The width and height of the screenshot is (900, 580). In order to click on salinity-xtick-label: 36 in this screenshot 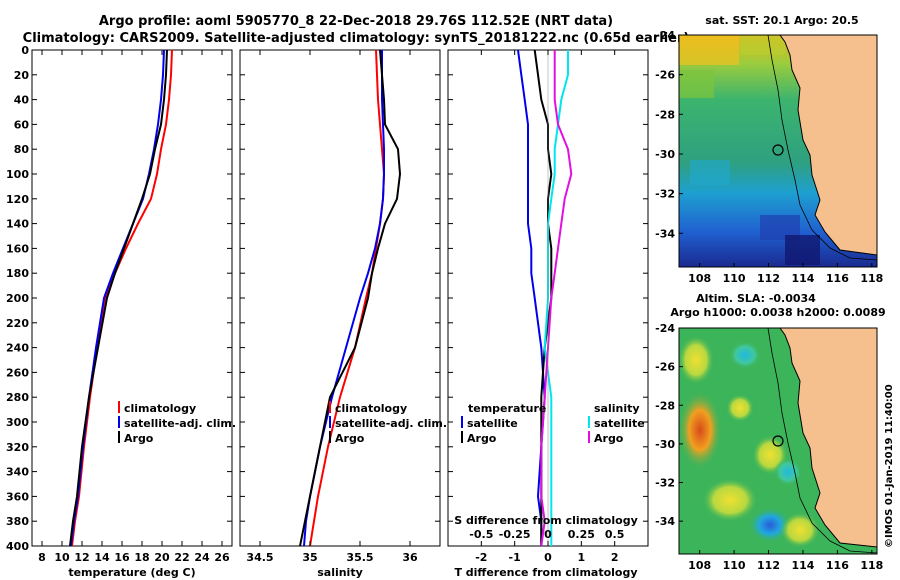, I will do `click(410, 557)`.